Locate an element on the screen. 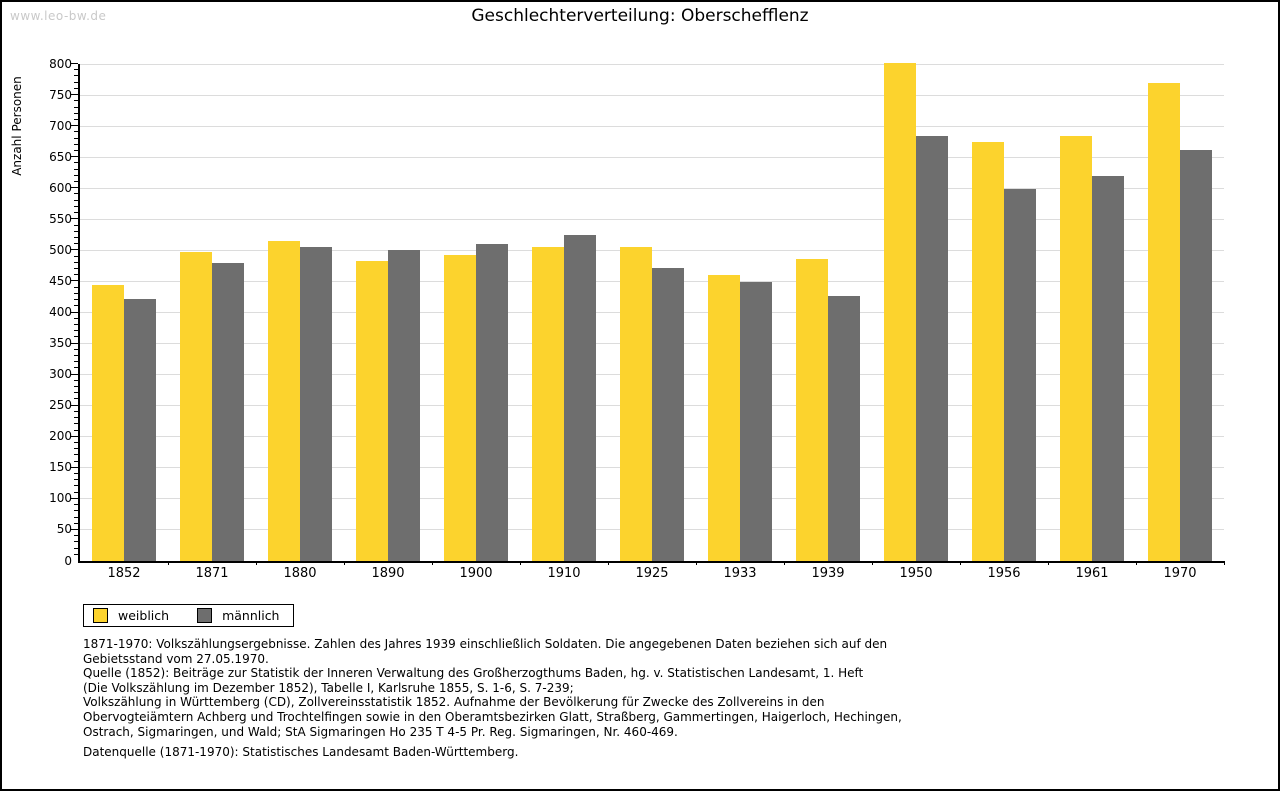  bar-männlich-1970 is located at coordinates (1196, 355).